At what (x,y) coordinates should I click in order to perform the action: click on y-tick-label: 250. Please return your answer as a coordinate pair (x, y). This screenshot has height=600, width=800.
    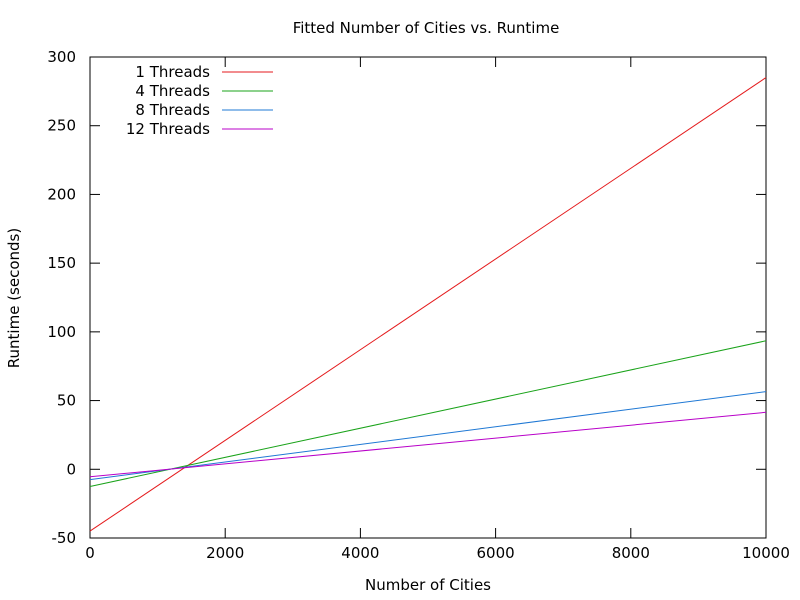
    Looking at the image, I should click on (61, 126).